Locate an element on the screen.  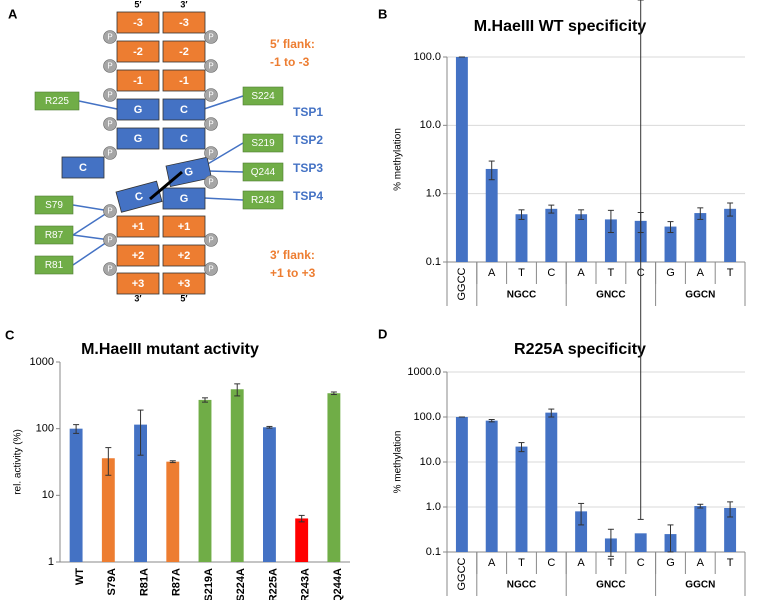
group-label: NGCC is located at coordinates (521, 585).